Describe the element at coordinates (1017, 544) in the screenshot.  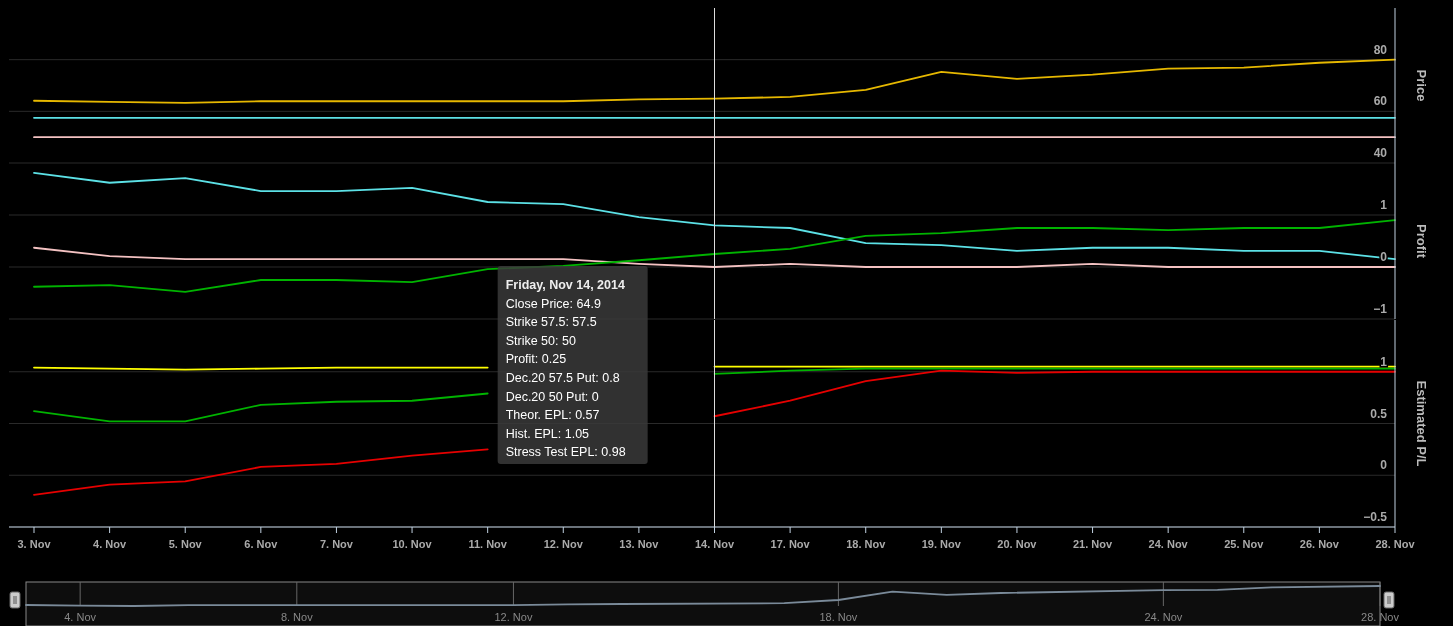
I see `x-tick-label: 20. Nov` at that location.